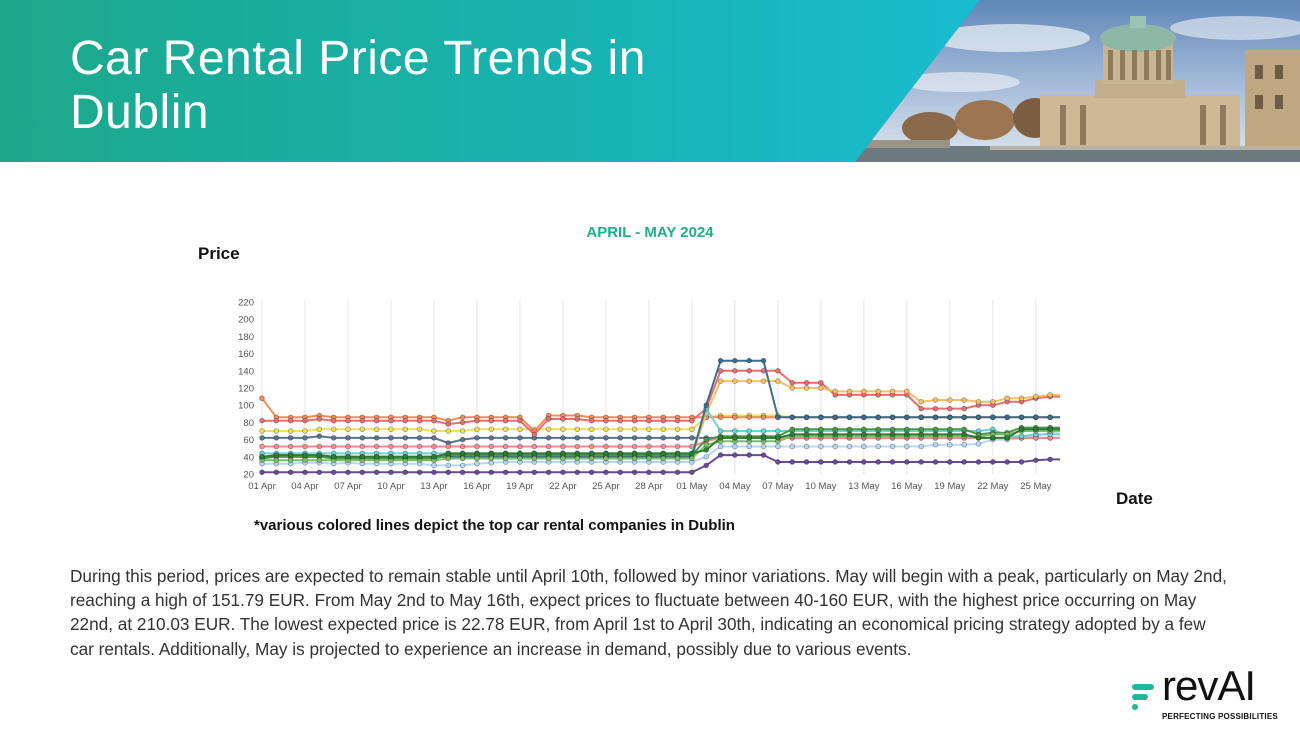  What do you see at coordinates (648, 486) in the screenshot?
I see `x-tick-label: 28 Apr` at bounding box center [648, 486].